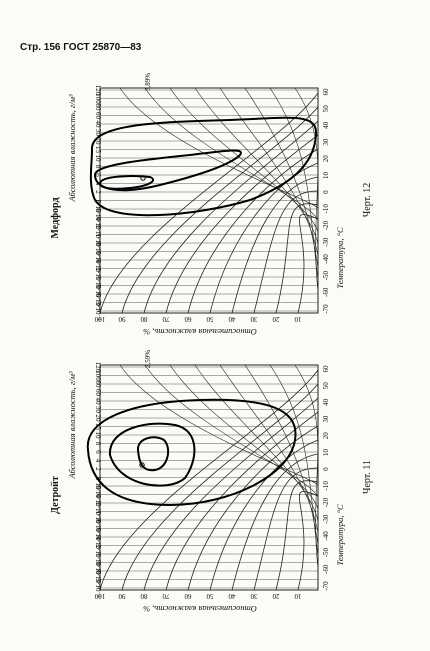 The image size is (430, 651). I want to click on humidity-tick-label: 15, so click(98, 150).